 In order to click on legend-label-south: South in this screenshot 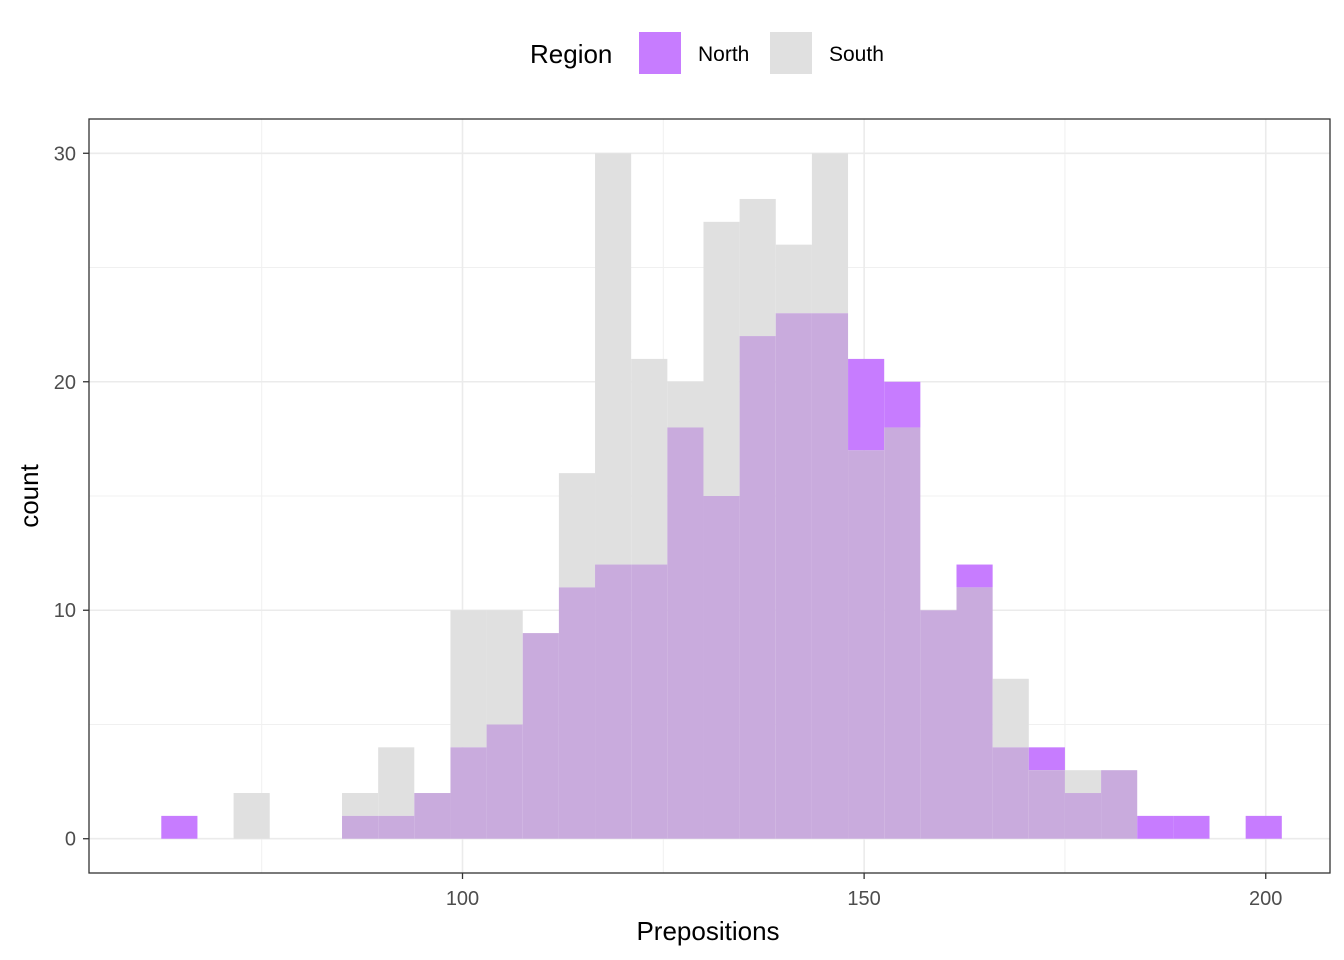, I will do `click(856, 54)`.